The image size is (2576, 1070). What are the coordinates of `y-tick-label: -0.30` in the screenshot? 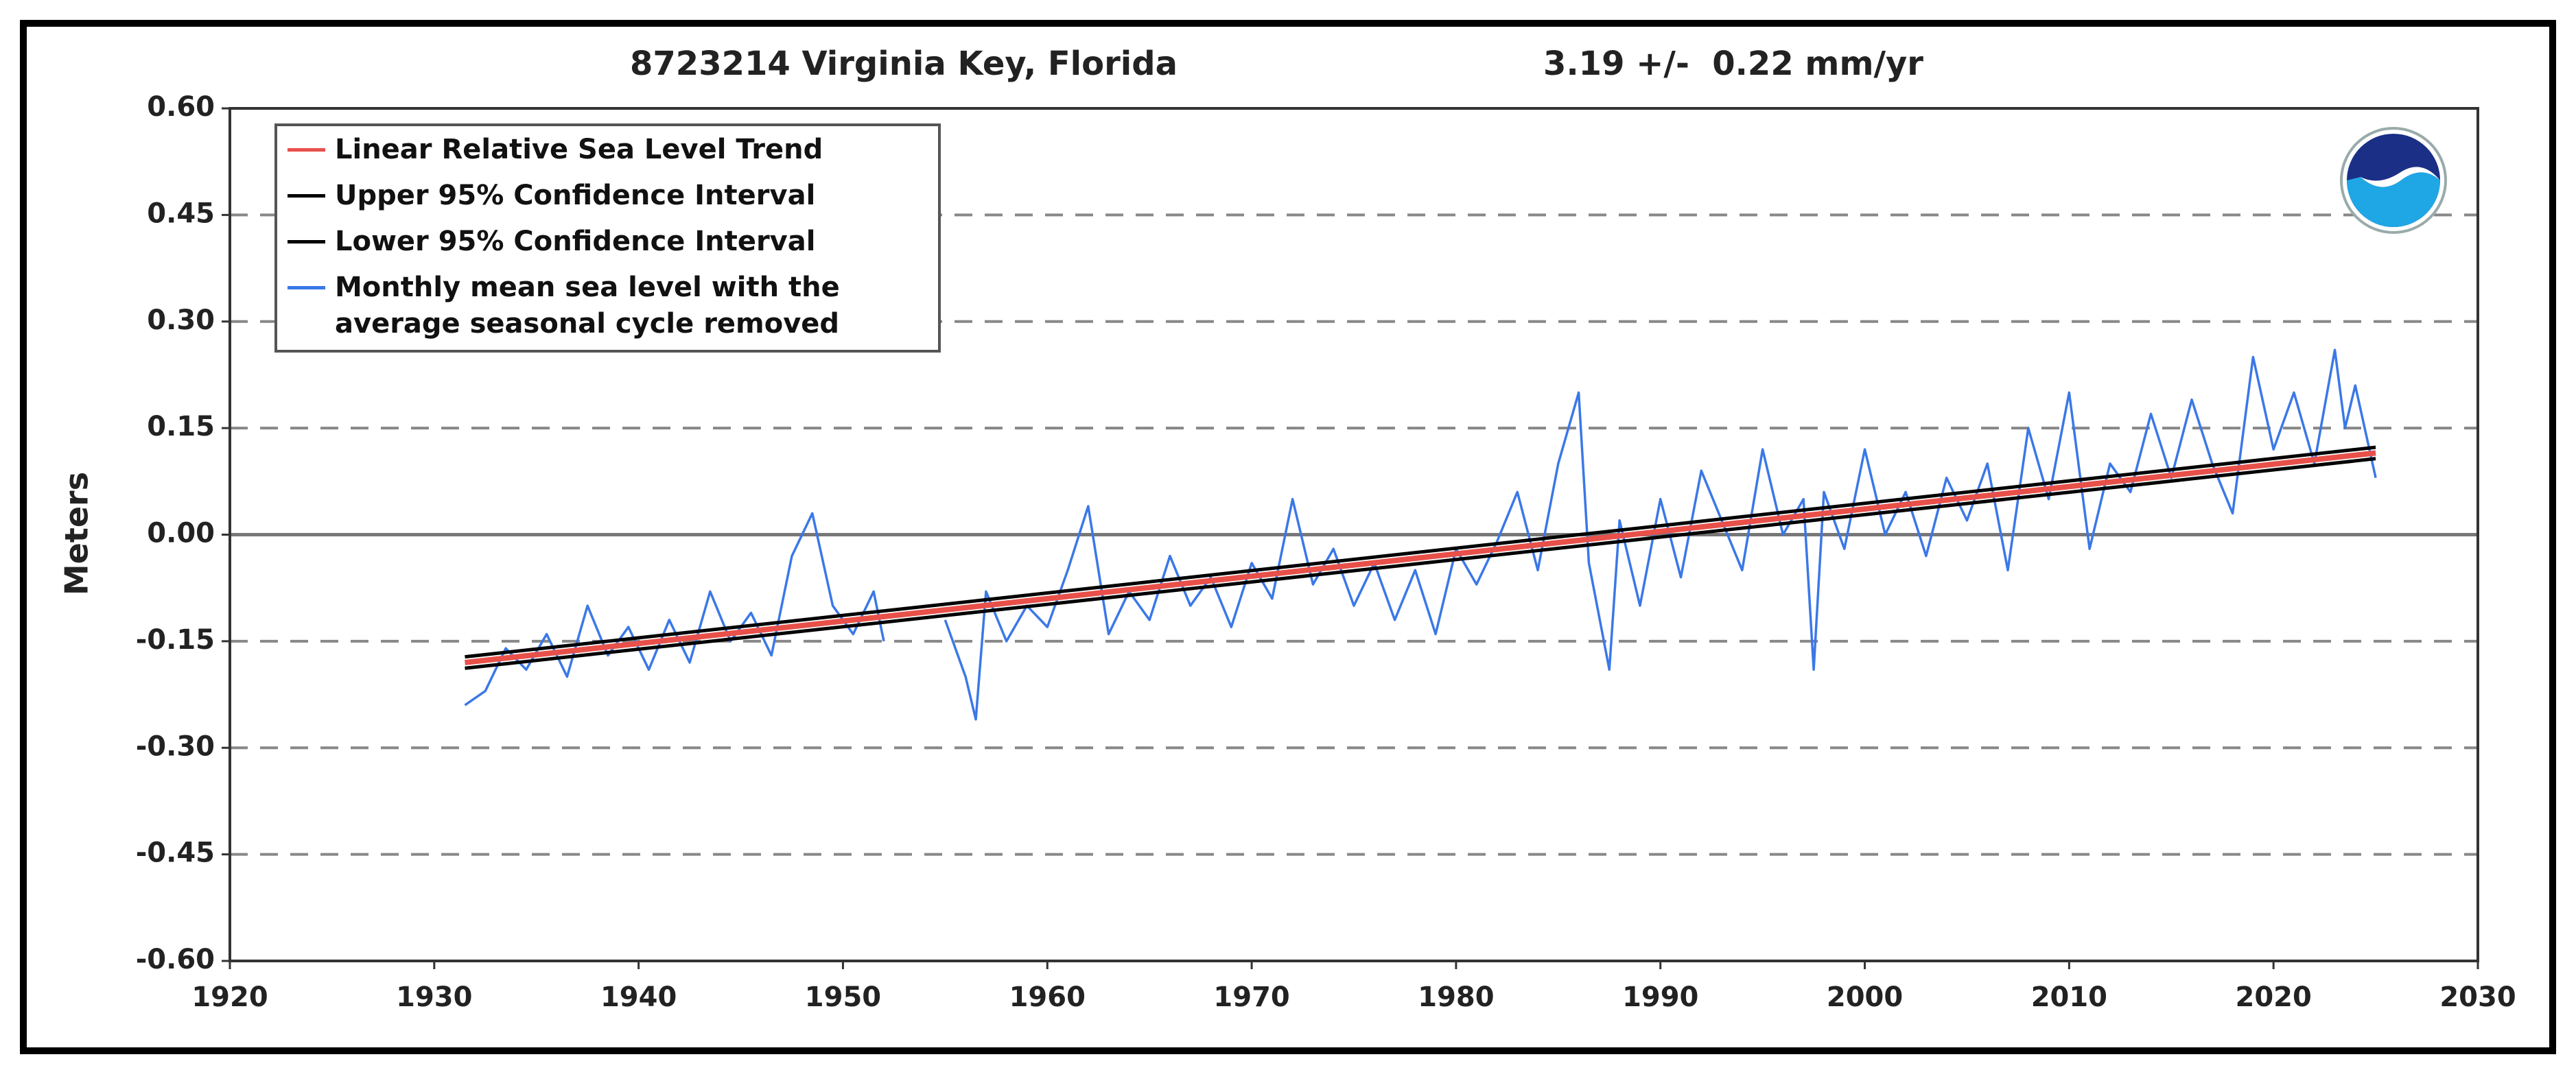 It's located at (175, 746).